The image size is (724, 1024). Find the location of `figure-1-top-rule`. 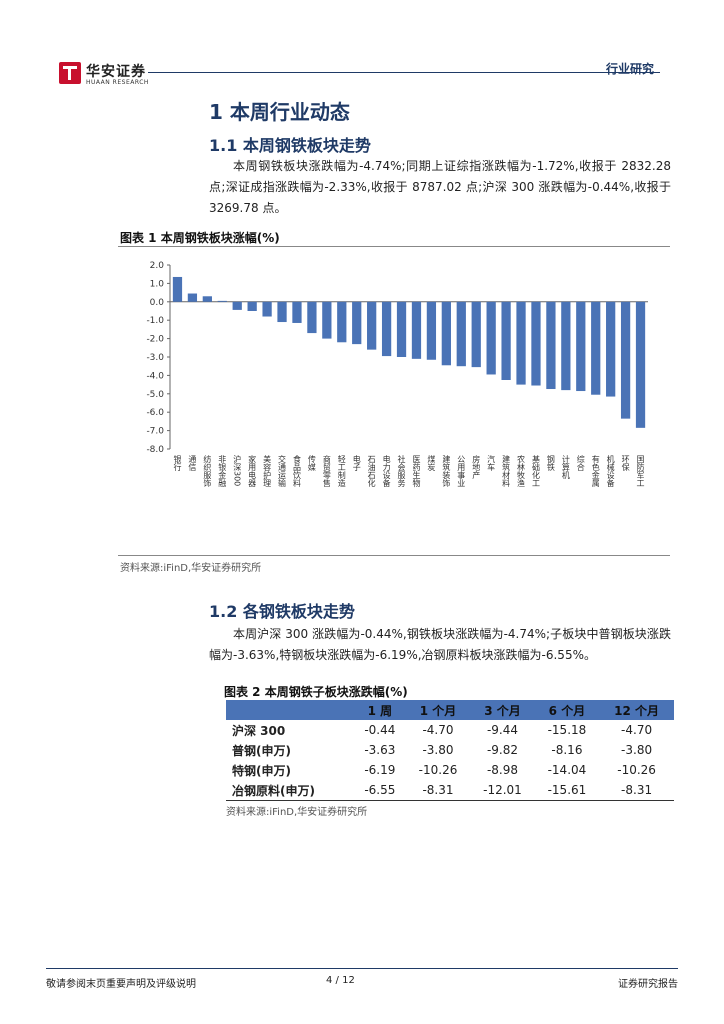

figure-1-top-rule is located at coordinates (394, 246).